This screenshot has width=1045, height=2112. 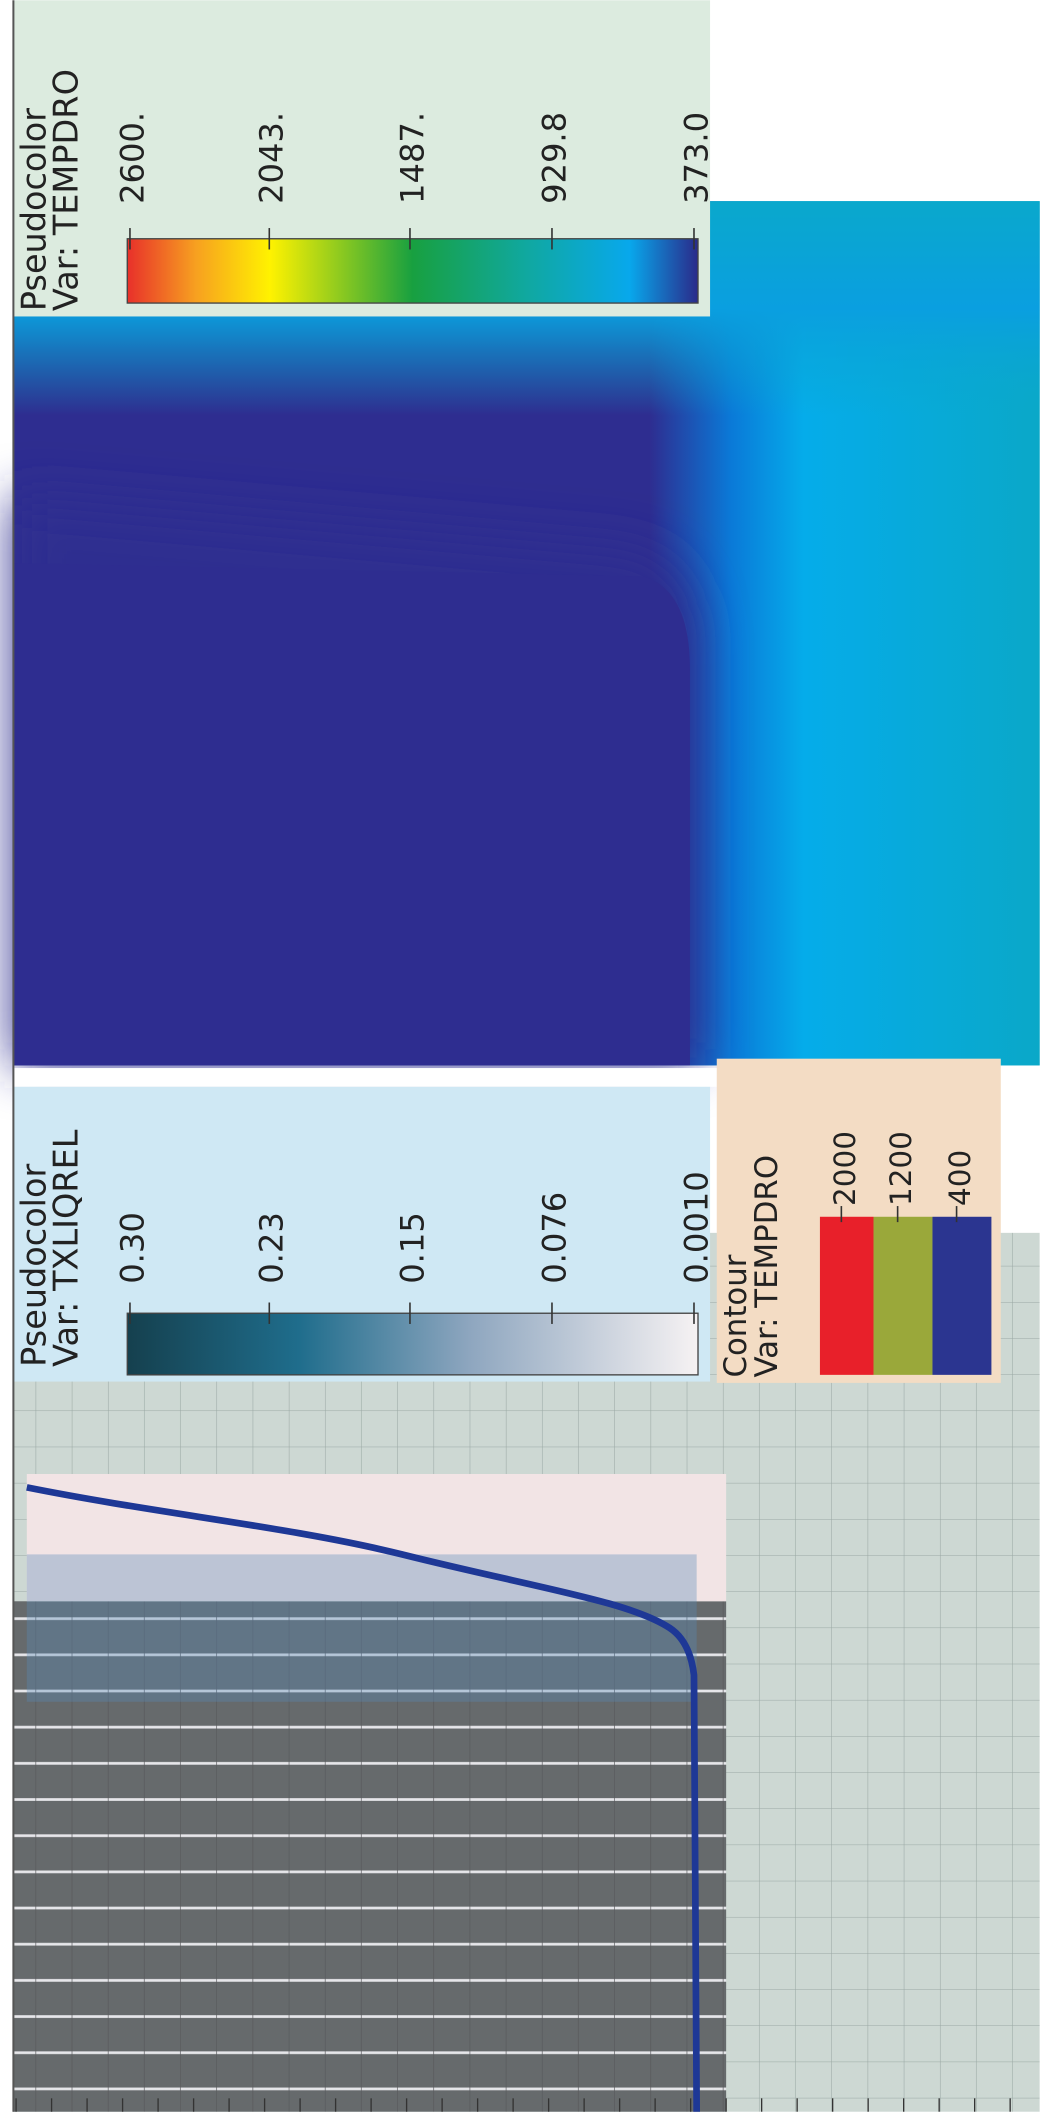 What do you see at coordinates (412, 1248) in the screenshot?
I see `tick-label: 0.15` at bounding box center [412, 1248].